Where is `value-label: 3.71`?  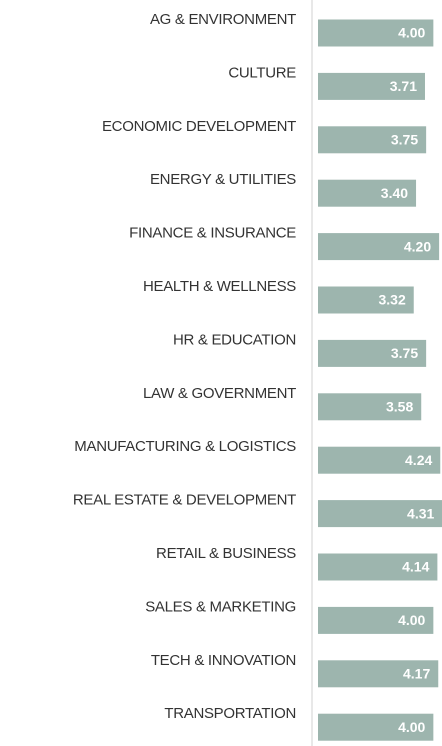
value-label: 3.71 is located at coordinates (403, 86).